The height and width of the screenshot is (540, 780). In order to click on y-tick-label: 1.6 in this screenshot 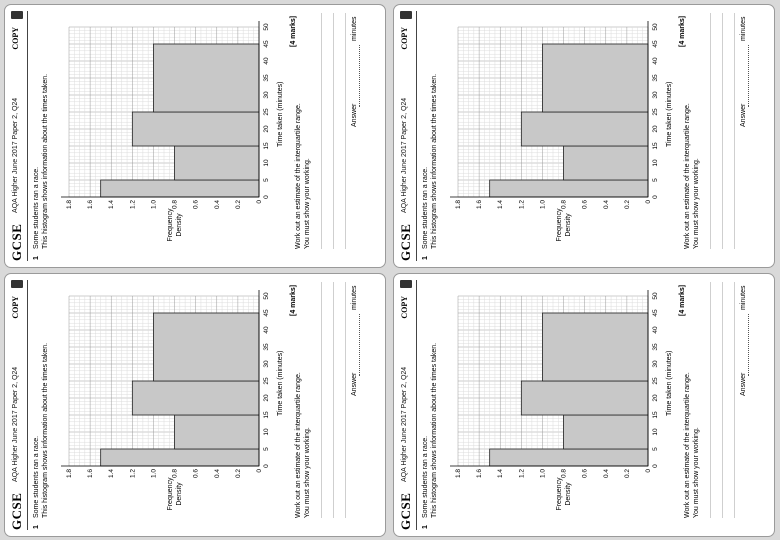, I will do `click(479, 473)`.